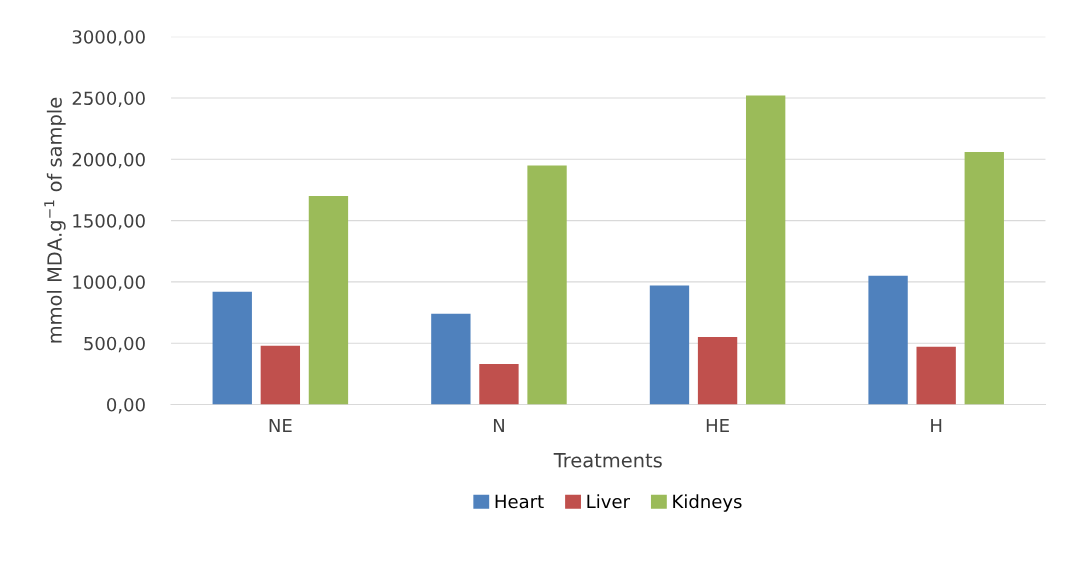 Image resolution: width=1069 pixels, height=582 pixels. Describe the element at coordinates (109, 222) in the screenshot. I see `y-tick-label: 1500,00` at that location.